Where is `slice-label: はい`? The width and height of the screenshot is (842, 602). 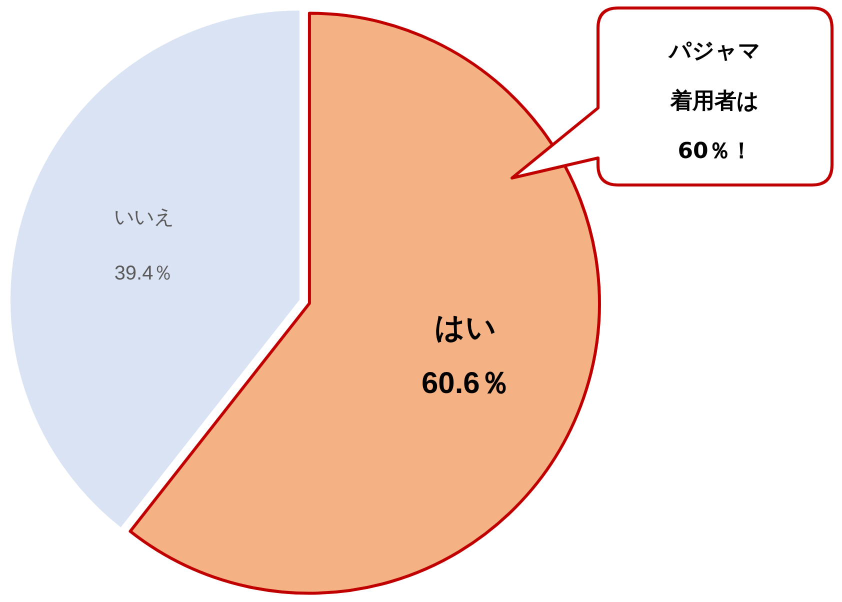 slice-label: はい is located at coordinates (465, 328).